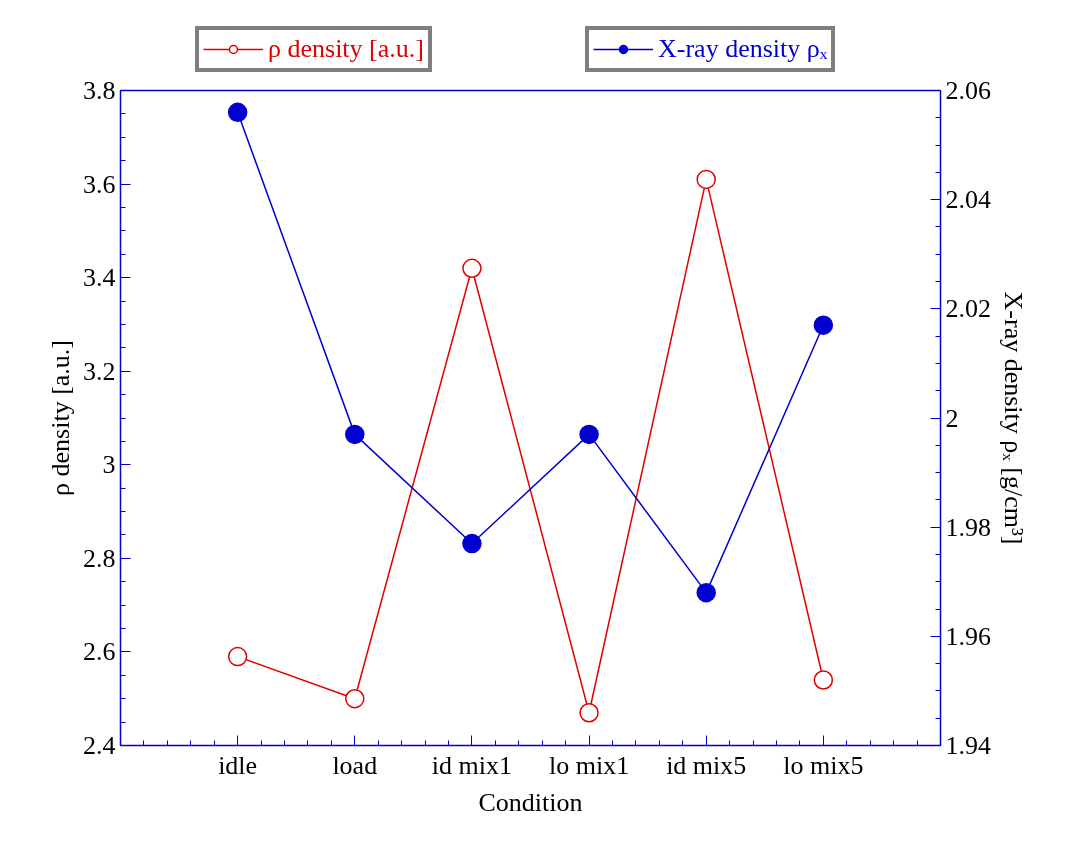 Image resolution: width=1090 pixels, height=863 pixels. Describe the element at coordinates (530, 802) in the screenshot. I see `x-axis-title: Condition` at that location.